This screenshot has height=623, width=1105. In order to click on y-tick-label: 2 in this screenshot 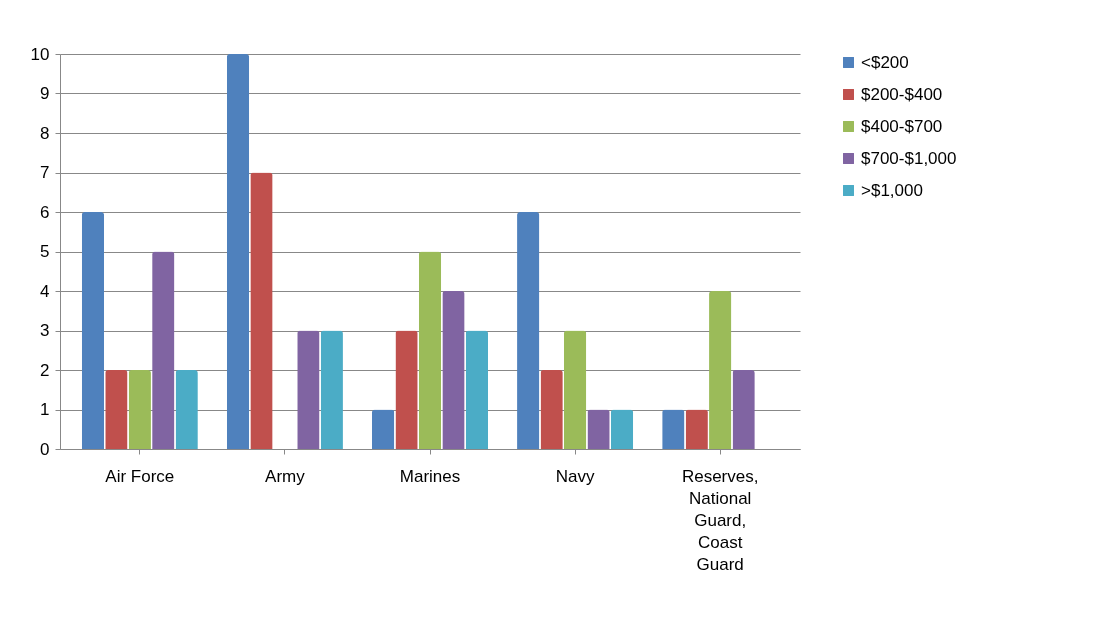, I will do `click(45, 370)`.